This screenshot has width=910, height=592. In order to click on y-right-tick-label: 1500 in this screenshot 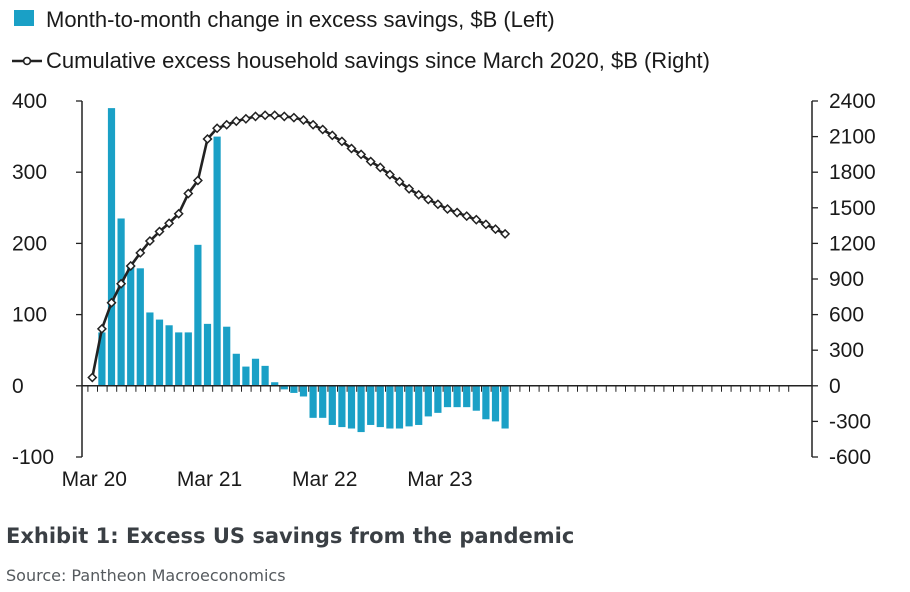, I will do `click(852, 208)`.